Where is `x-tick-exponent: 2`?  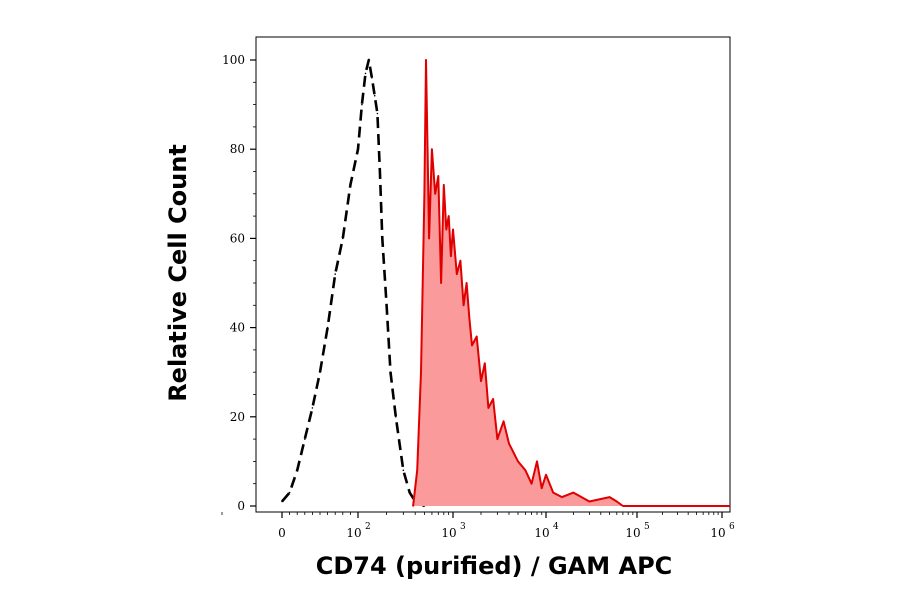 x-tick-exponent: 2 is located at coordinates (368, 527).